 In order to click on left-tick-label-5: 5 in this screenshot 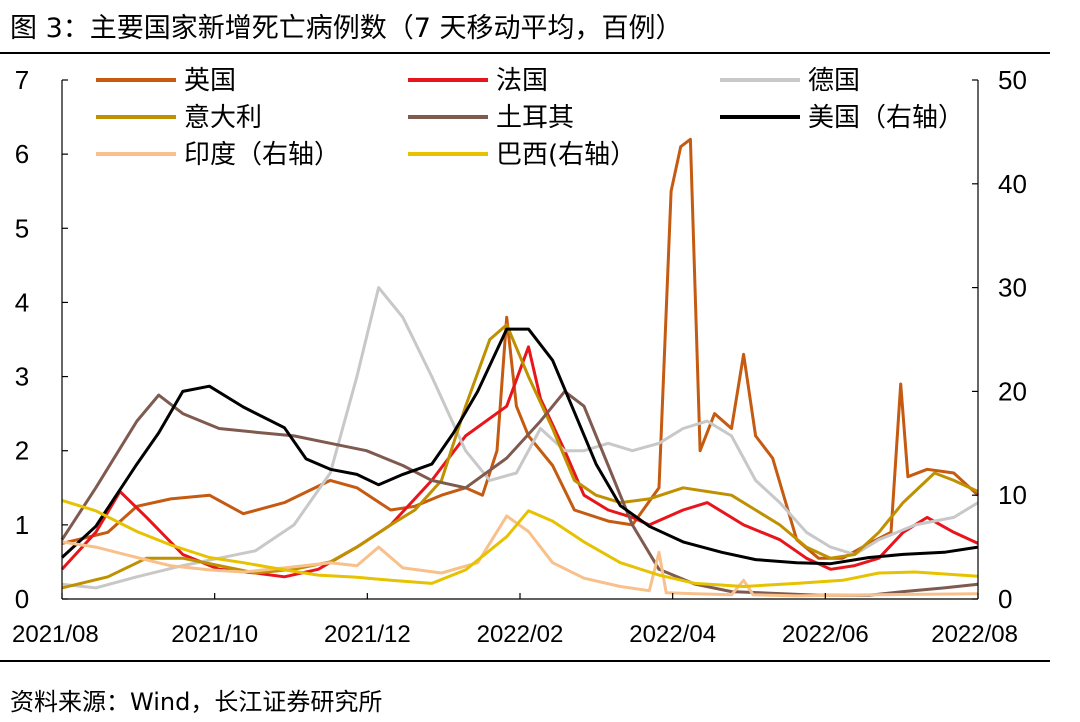, I will do `click(22, 228)`.